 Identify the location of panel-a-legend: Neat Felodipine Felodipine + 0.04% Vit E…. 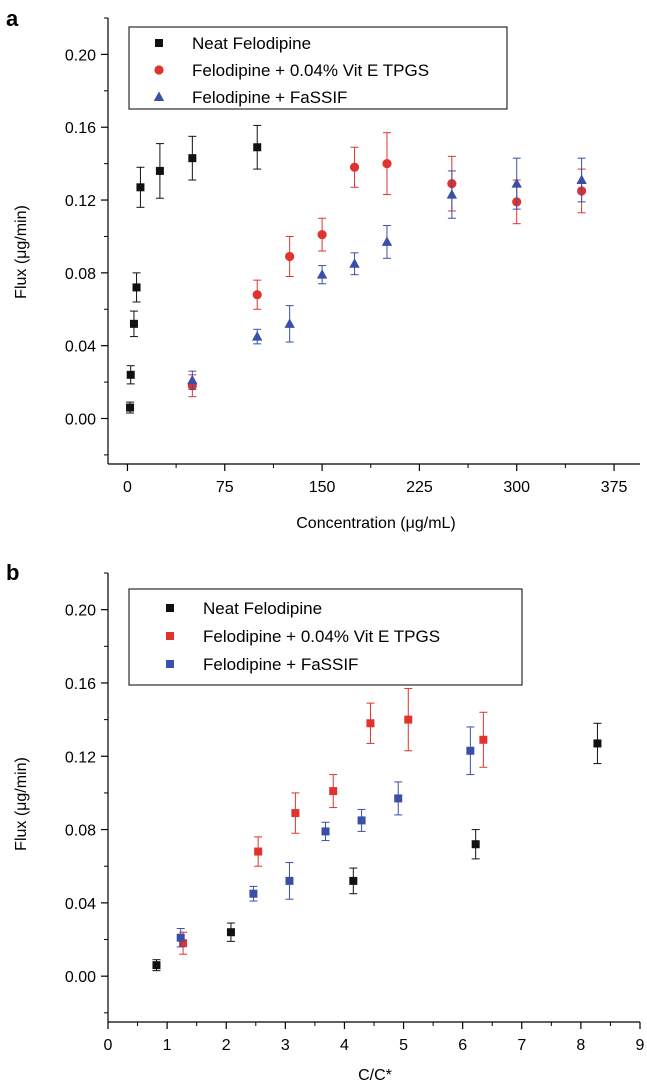
(318, 68).